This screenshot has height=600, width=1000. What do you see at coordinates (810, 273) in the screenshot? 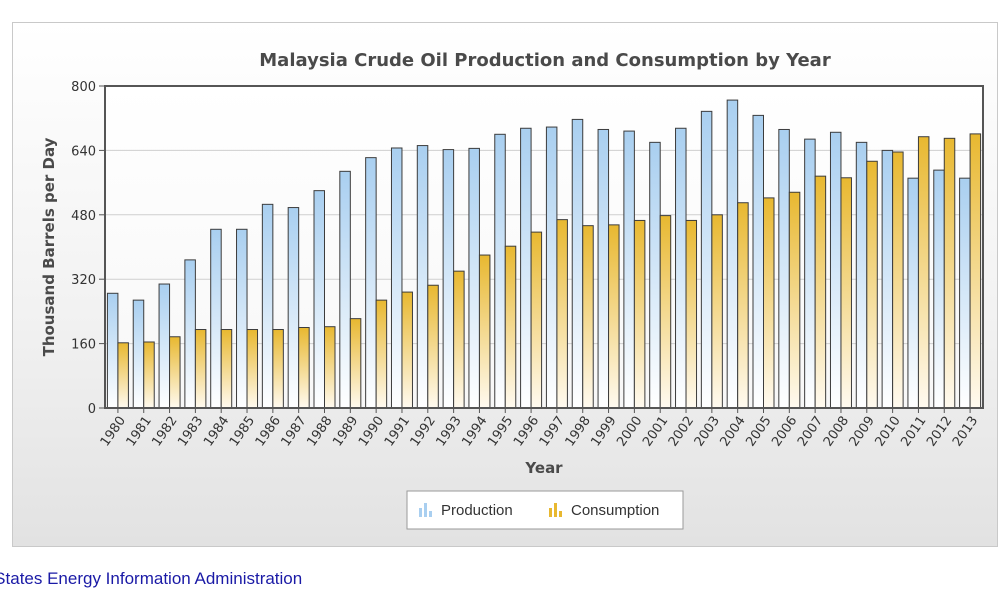
I see `bar-production-2007` at bounding box center [810, 273].